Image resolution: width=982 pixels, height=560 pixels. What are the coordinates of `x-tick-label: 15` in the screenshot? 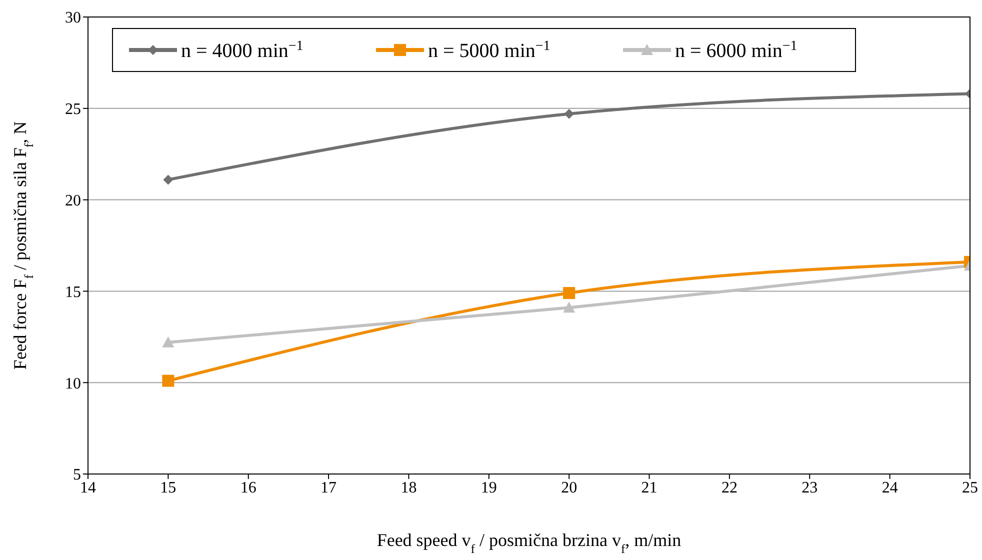 It's located at (168, 487).